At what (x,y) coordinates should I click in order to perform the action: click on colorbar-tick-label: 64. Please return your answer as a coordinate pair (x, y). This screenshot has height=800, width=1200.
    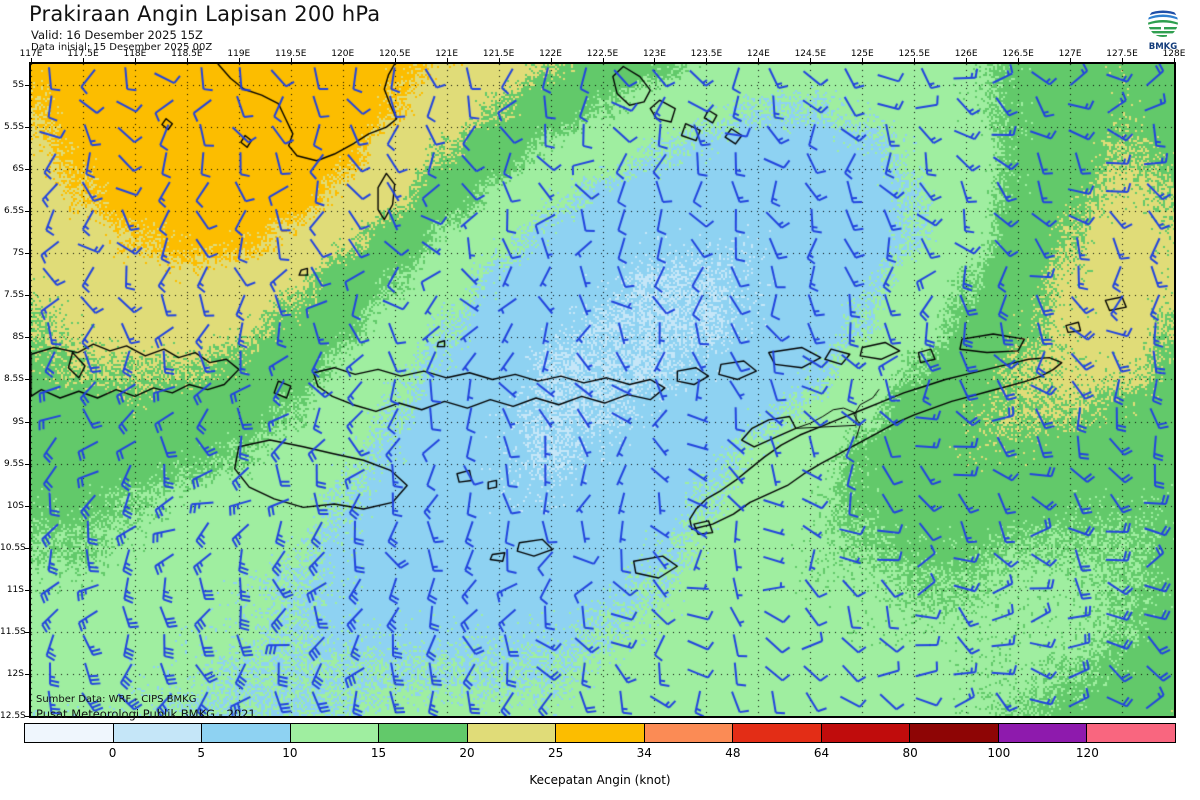
    Looking at the image, I should click on (821, 753).